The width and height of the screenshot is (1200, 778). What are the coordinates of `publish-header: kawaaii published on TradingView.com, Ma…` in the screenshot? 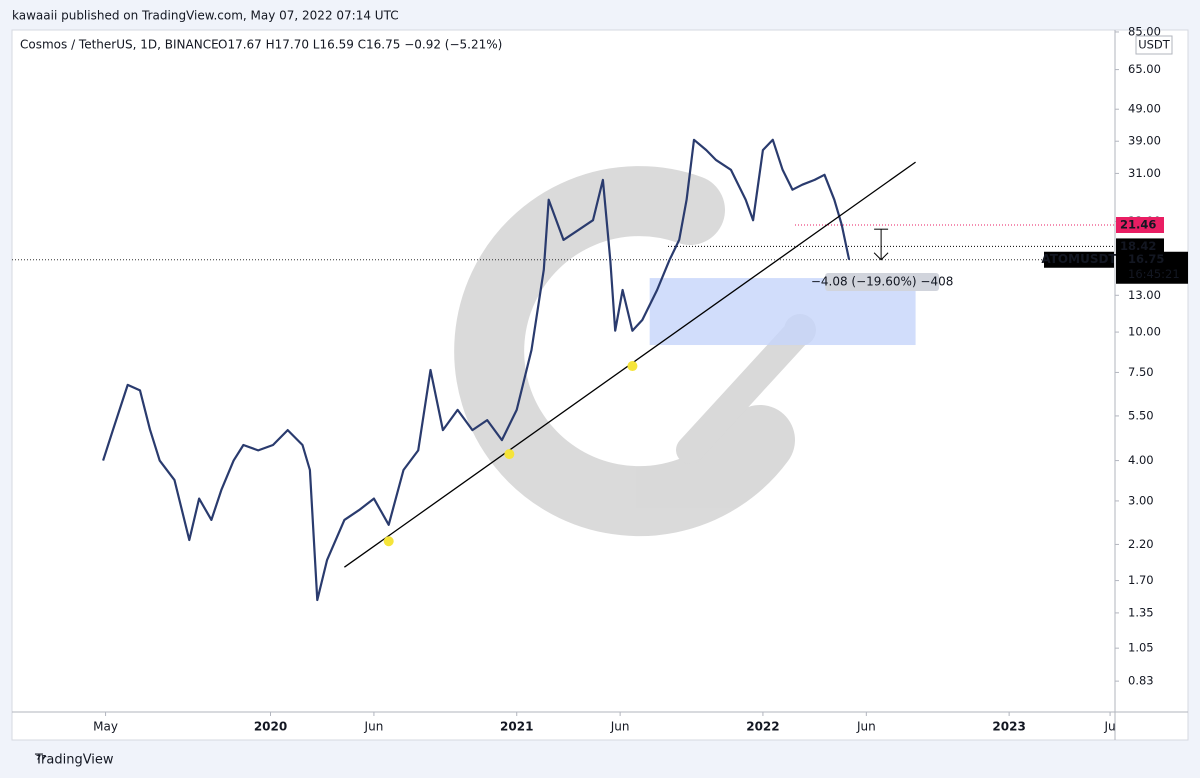 It's located at (205, 16).